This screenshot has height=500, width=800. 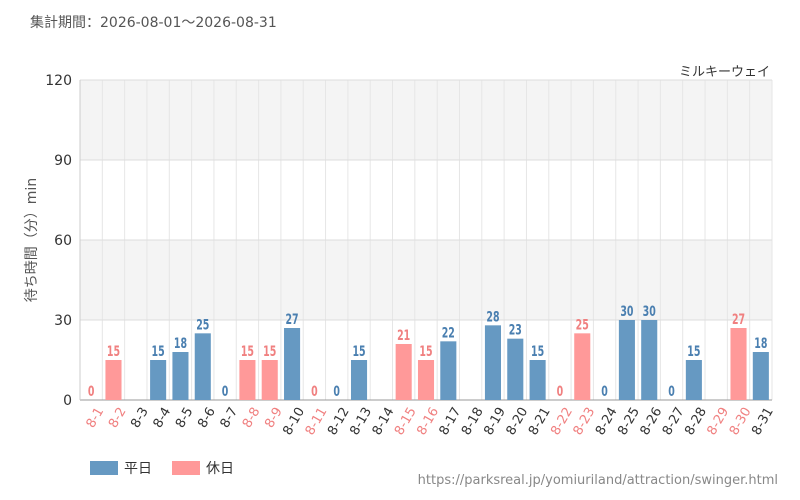 I want to click on x-tick-label: 8-21, so click(x=540, y=421).